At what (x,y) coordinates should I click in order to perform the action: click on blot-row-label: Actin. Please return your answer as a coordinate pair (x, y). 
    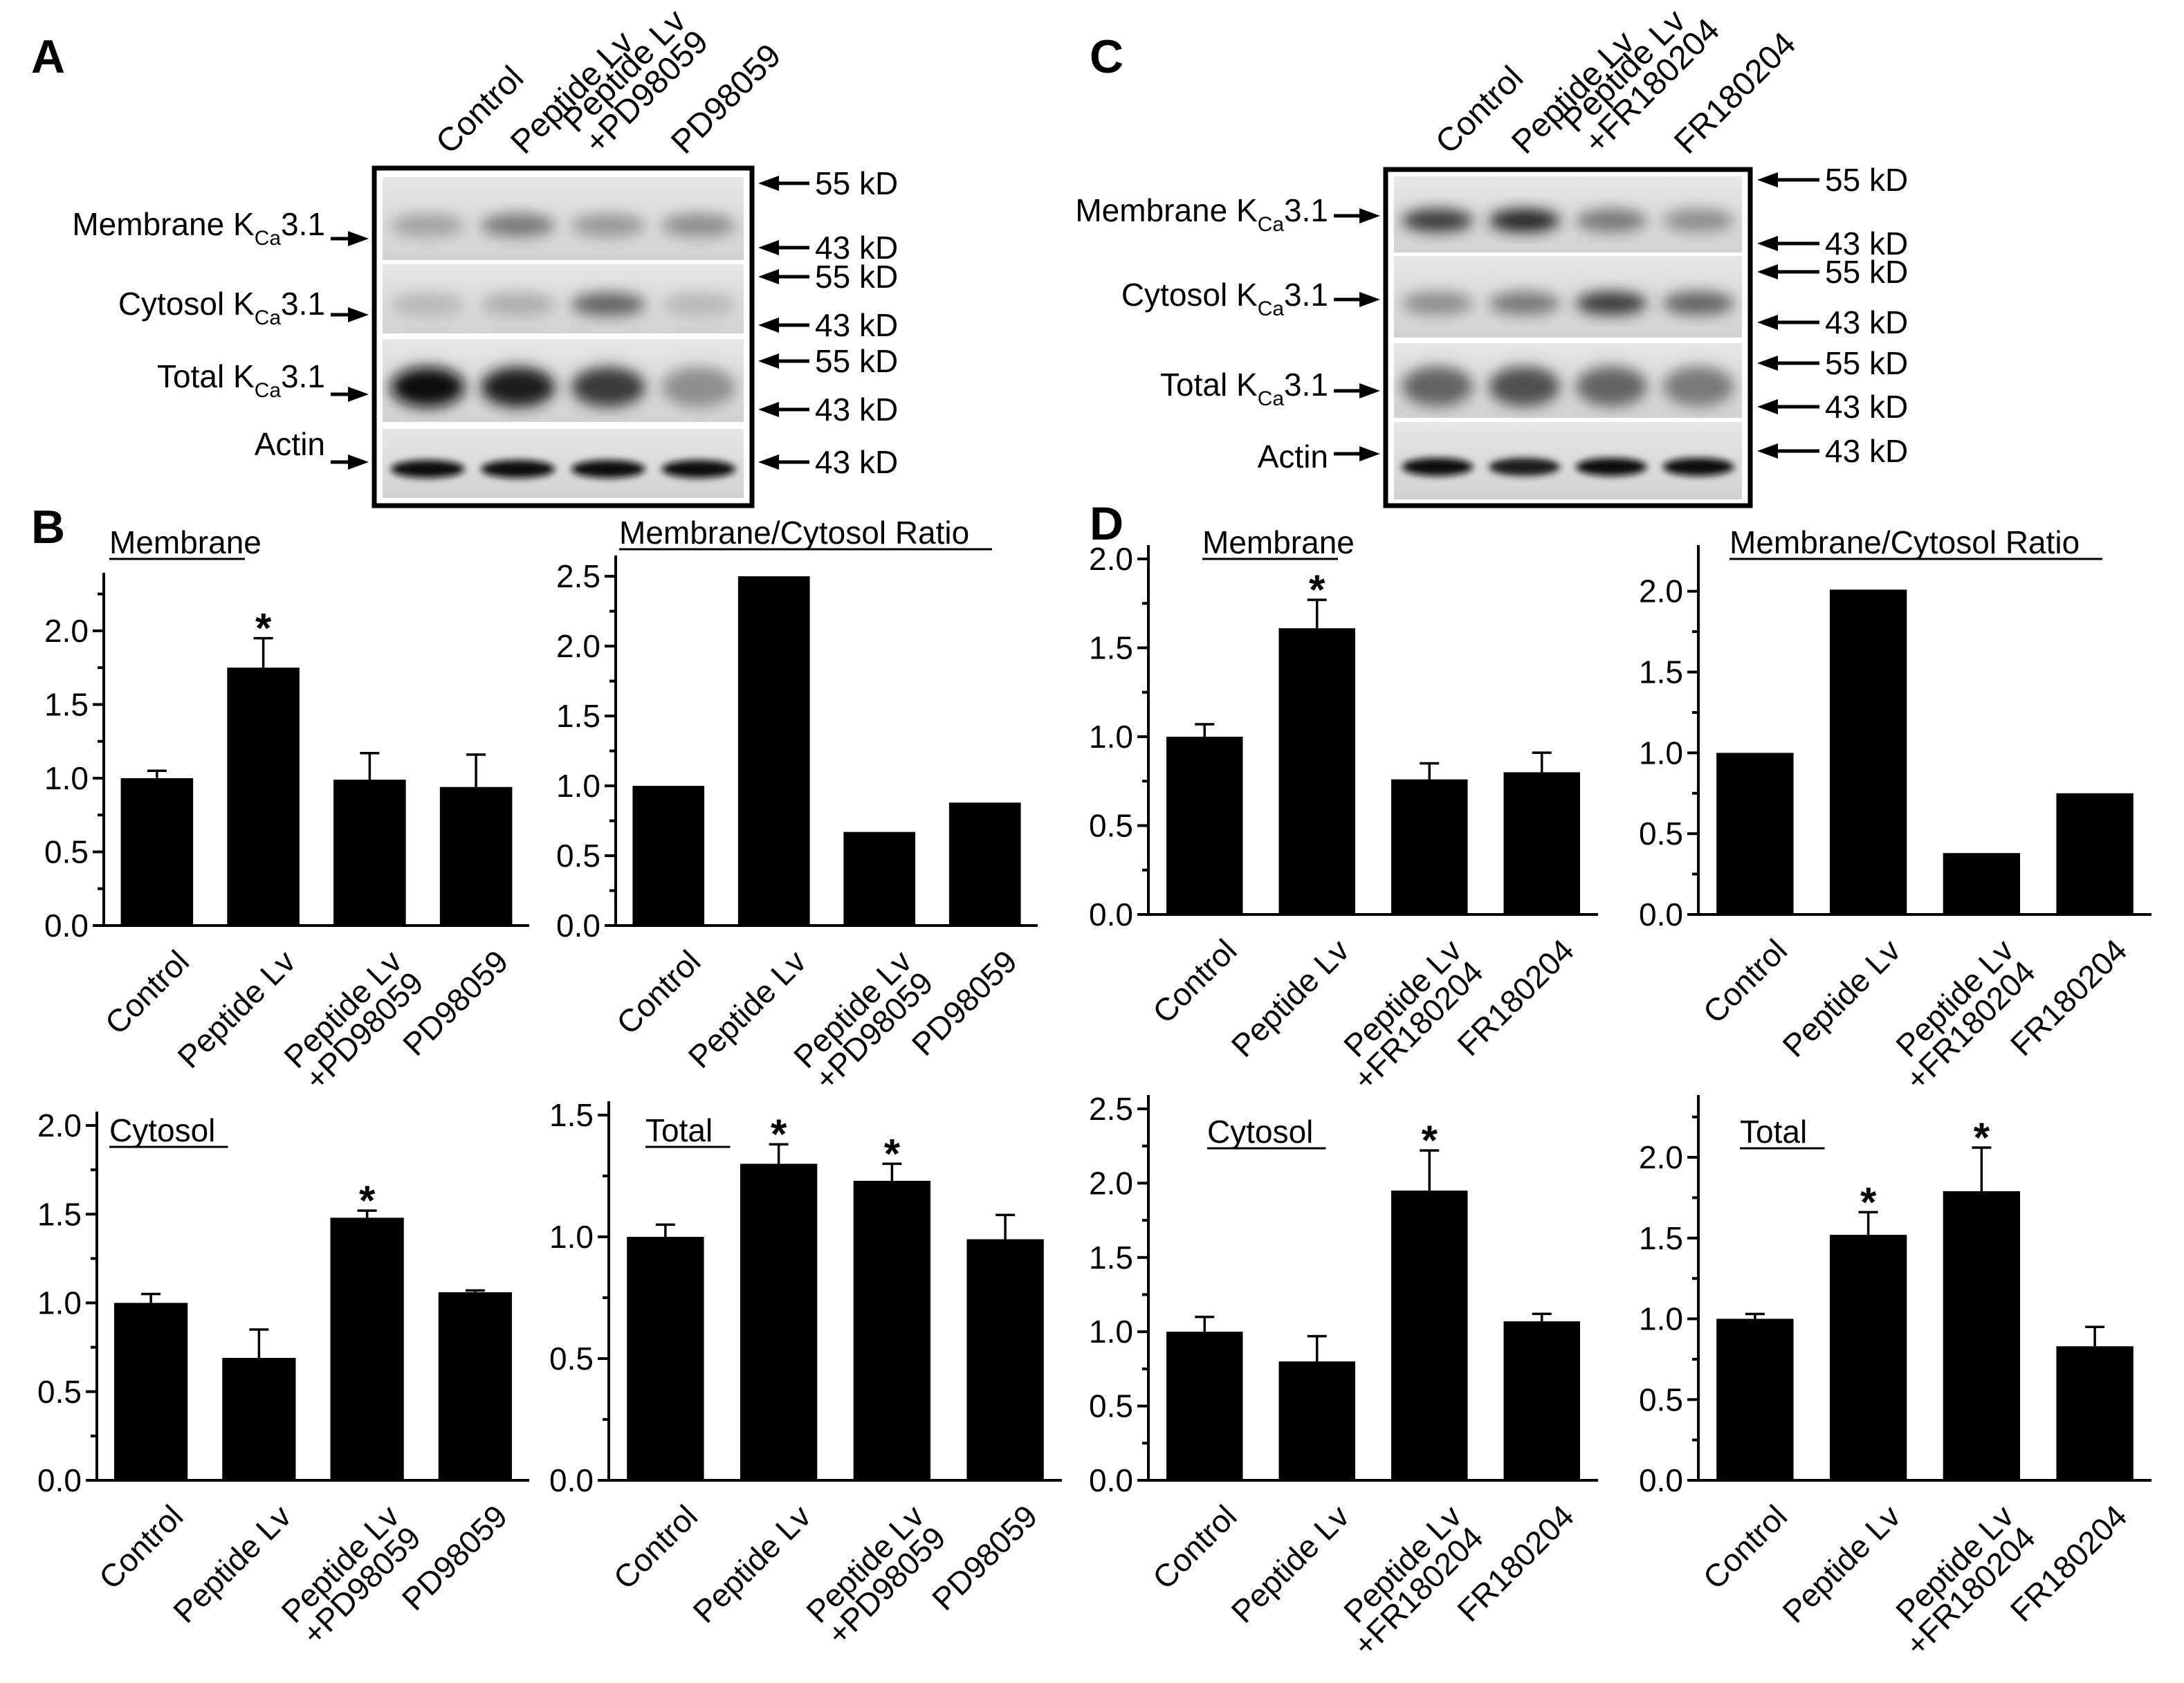
    Looking at the image, I should click on (290, 444).